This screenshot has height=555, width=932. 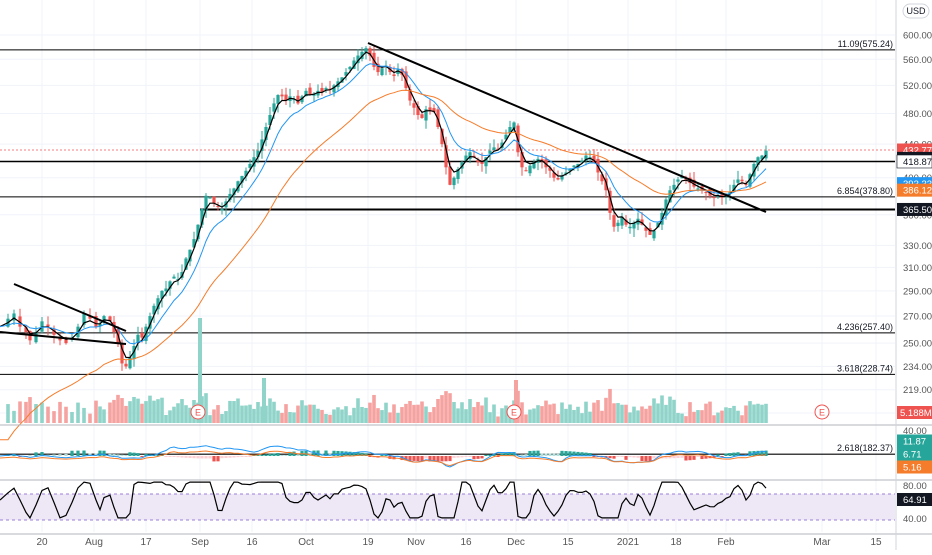 I want to click on price-tick-label: 330.00, so click(x=917, y=246).